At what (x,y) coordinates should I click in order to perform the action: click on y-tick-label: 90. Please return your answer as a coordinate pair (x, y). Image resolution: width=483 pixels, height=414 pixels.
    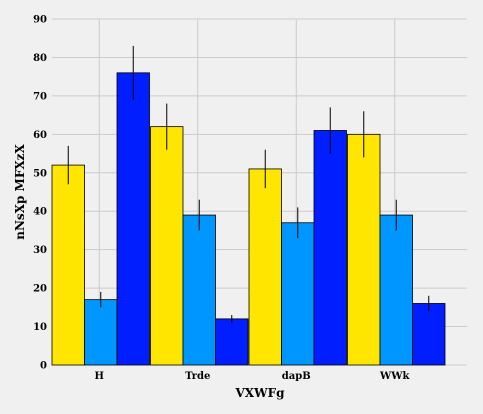
    Looking at the image, I should click on (40, 20).